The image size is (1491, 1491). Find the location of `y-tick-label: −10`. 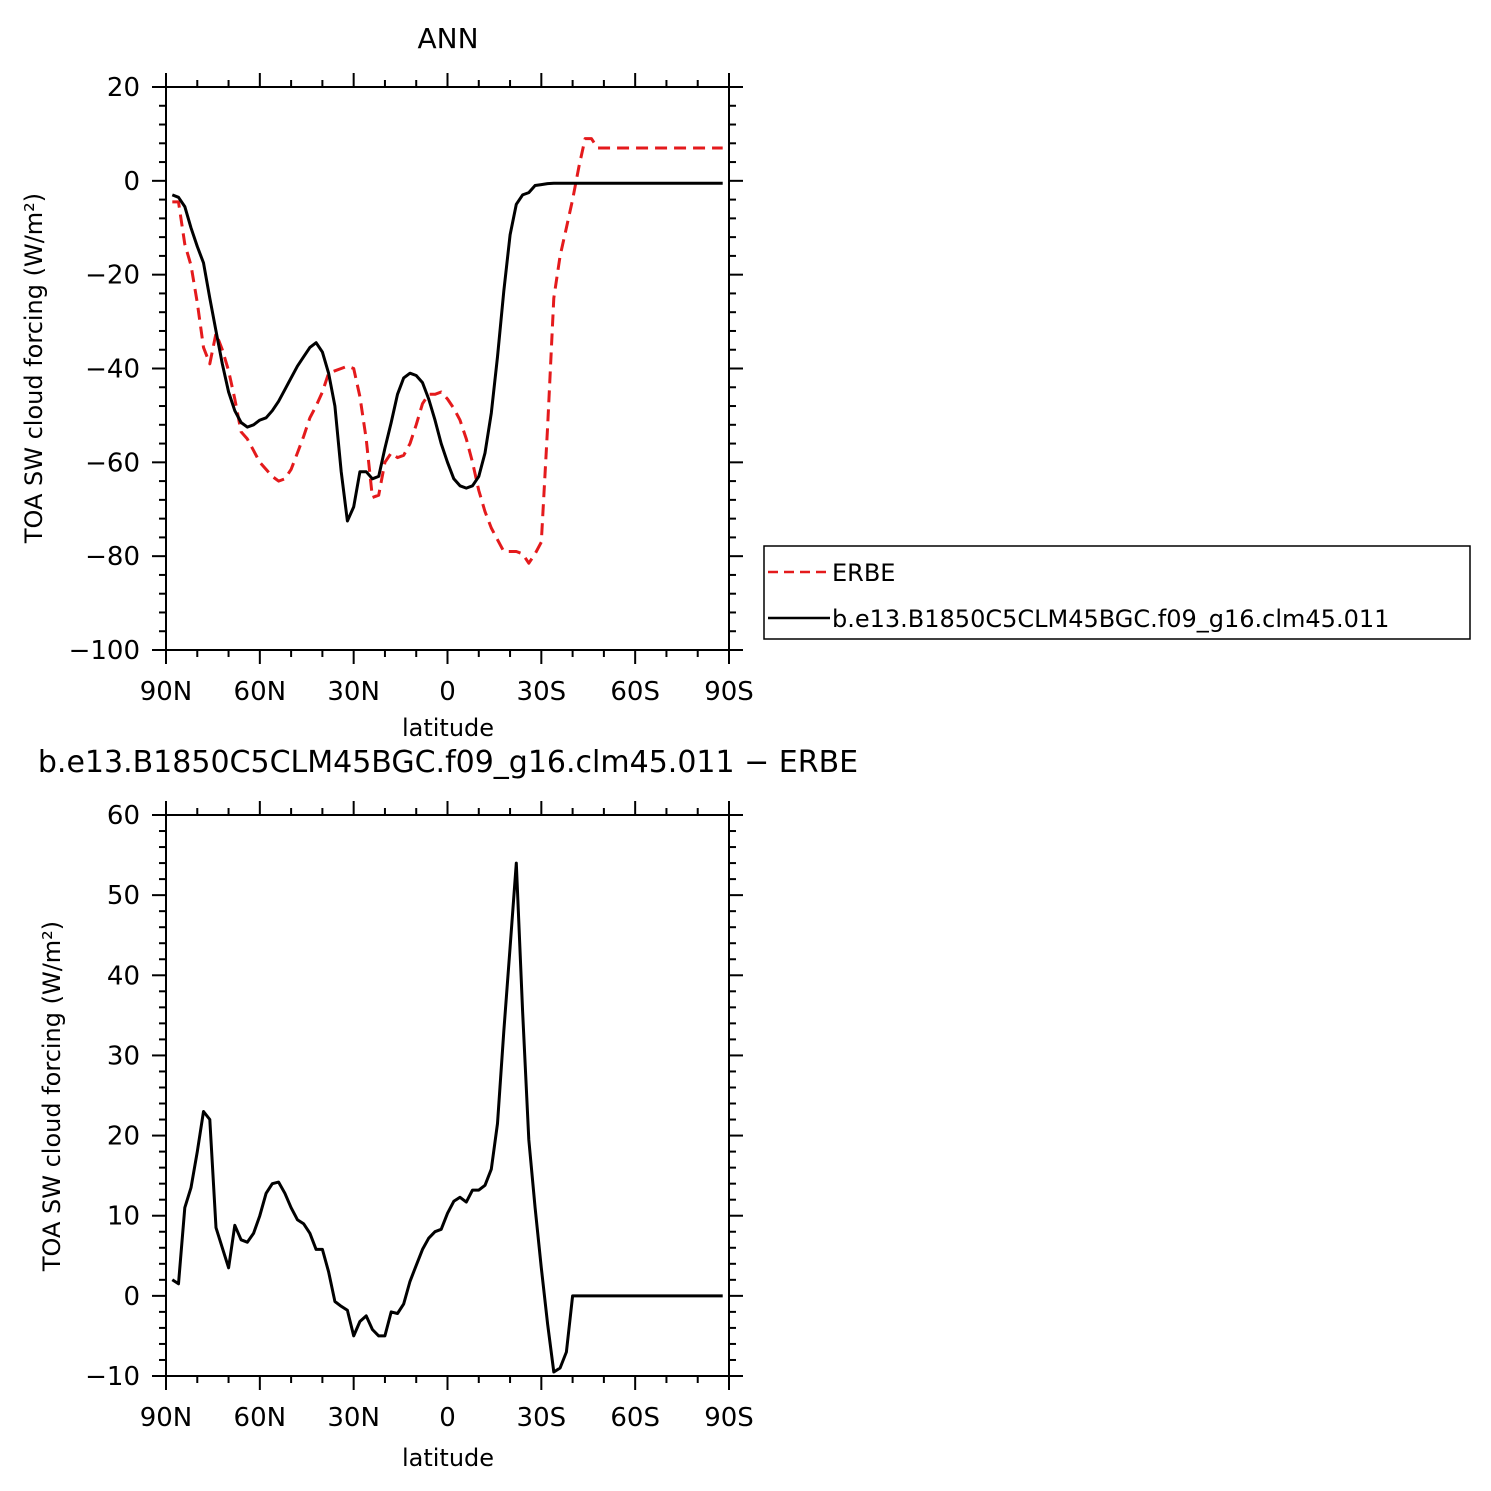

y-tick-label: −10 is located at coordinates (112, 1377).